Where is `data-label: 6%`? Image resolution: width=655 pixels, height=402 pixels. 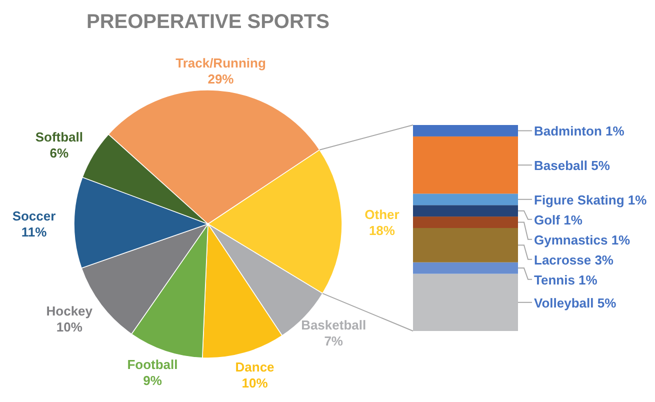
data-label: 6% is located at coordinates (59, 153).